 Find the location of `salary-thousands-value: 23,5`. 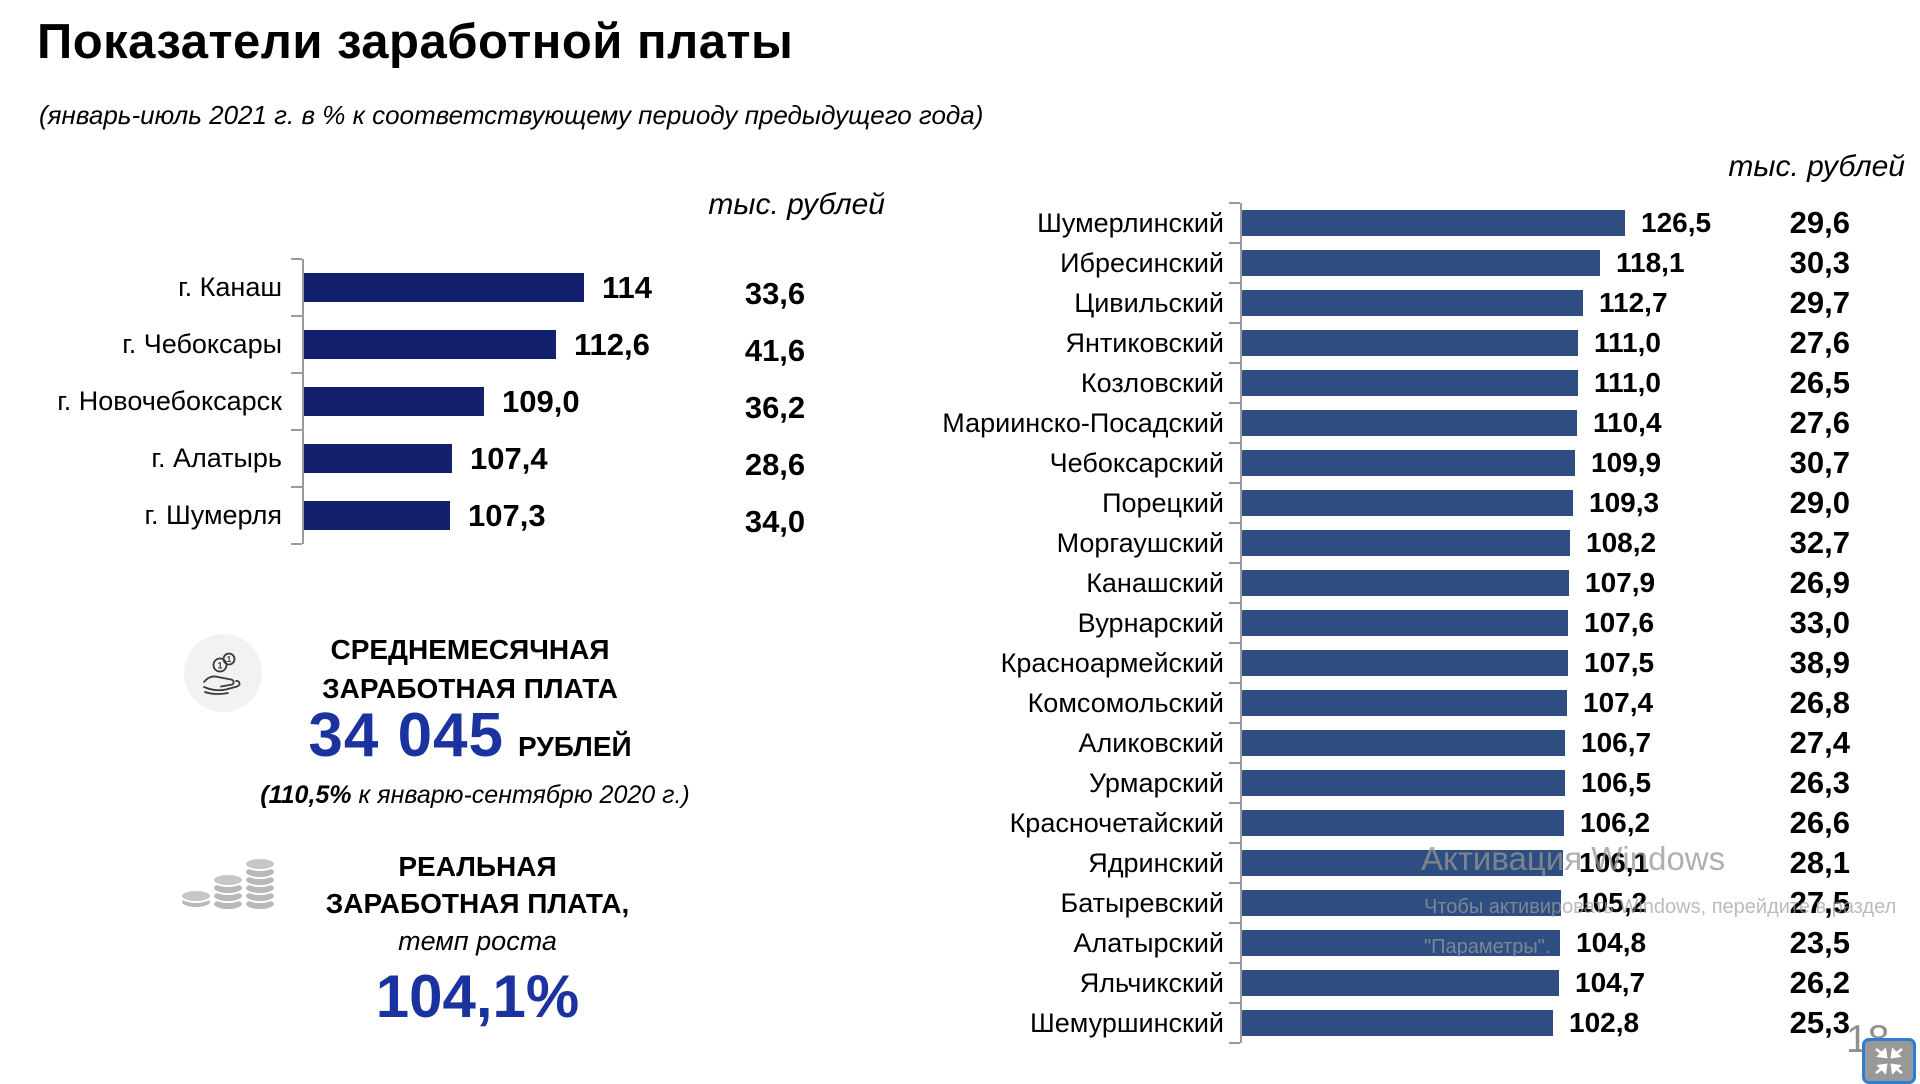

salary-thousands-value: 23,5 is located at coordinates (1819, 942).